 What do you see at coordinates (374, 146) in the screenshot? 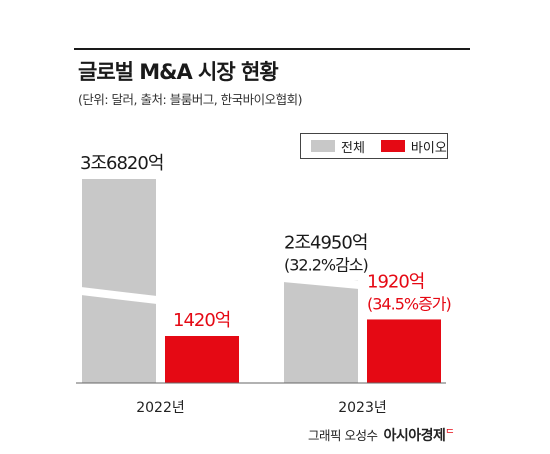
I see `legend: 전체 바이오` at bounding box center [374, 146].